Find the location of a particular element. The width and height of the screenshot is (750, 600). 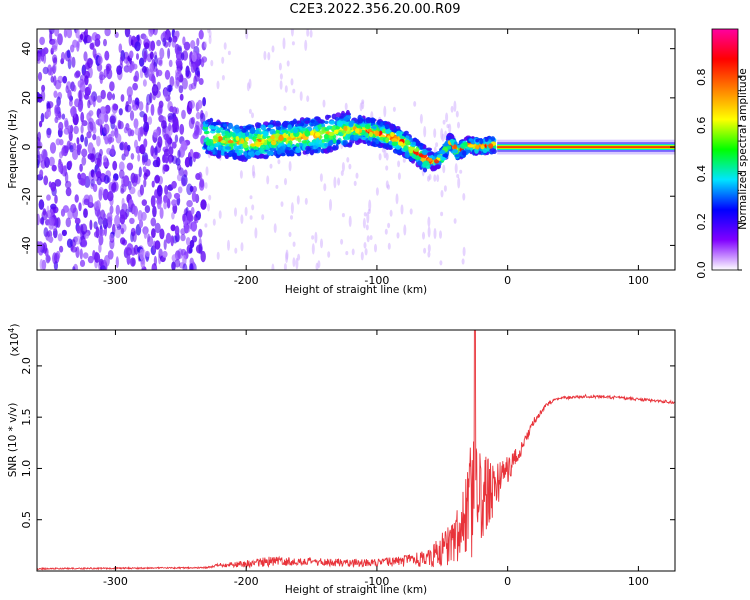

x-tick-label: -300 is located at coordinates (115, 280).